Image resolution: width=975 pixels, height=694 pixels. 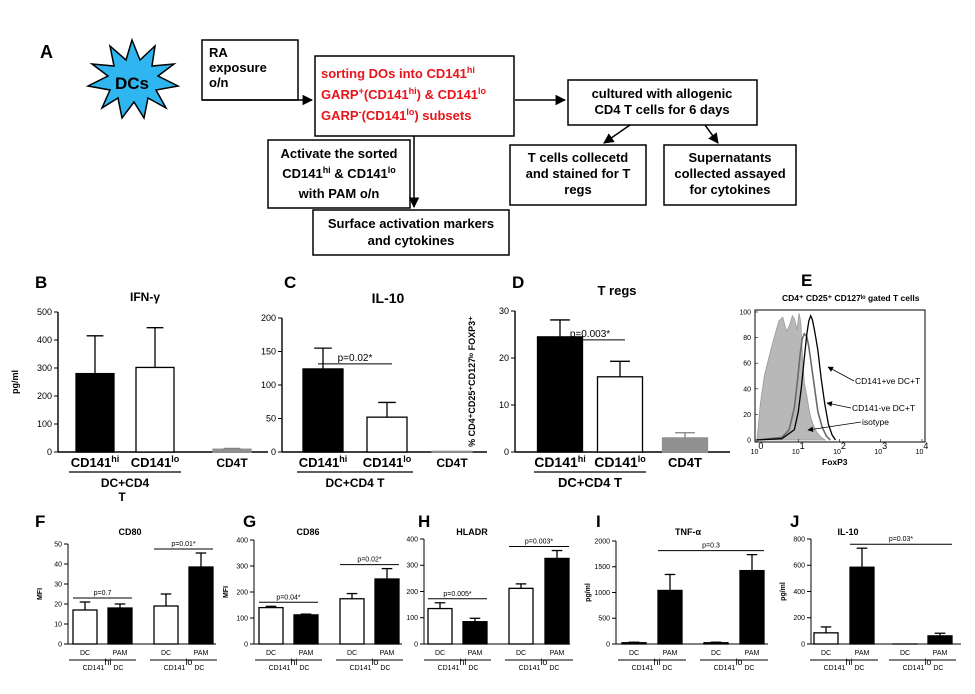 I want to click on y-tick-label: 1500, so click(x=602, y=567).